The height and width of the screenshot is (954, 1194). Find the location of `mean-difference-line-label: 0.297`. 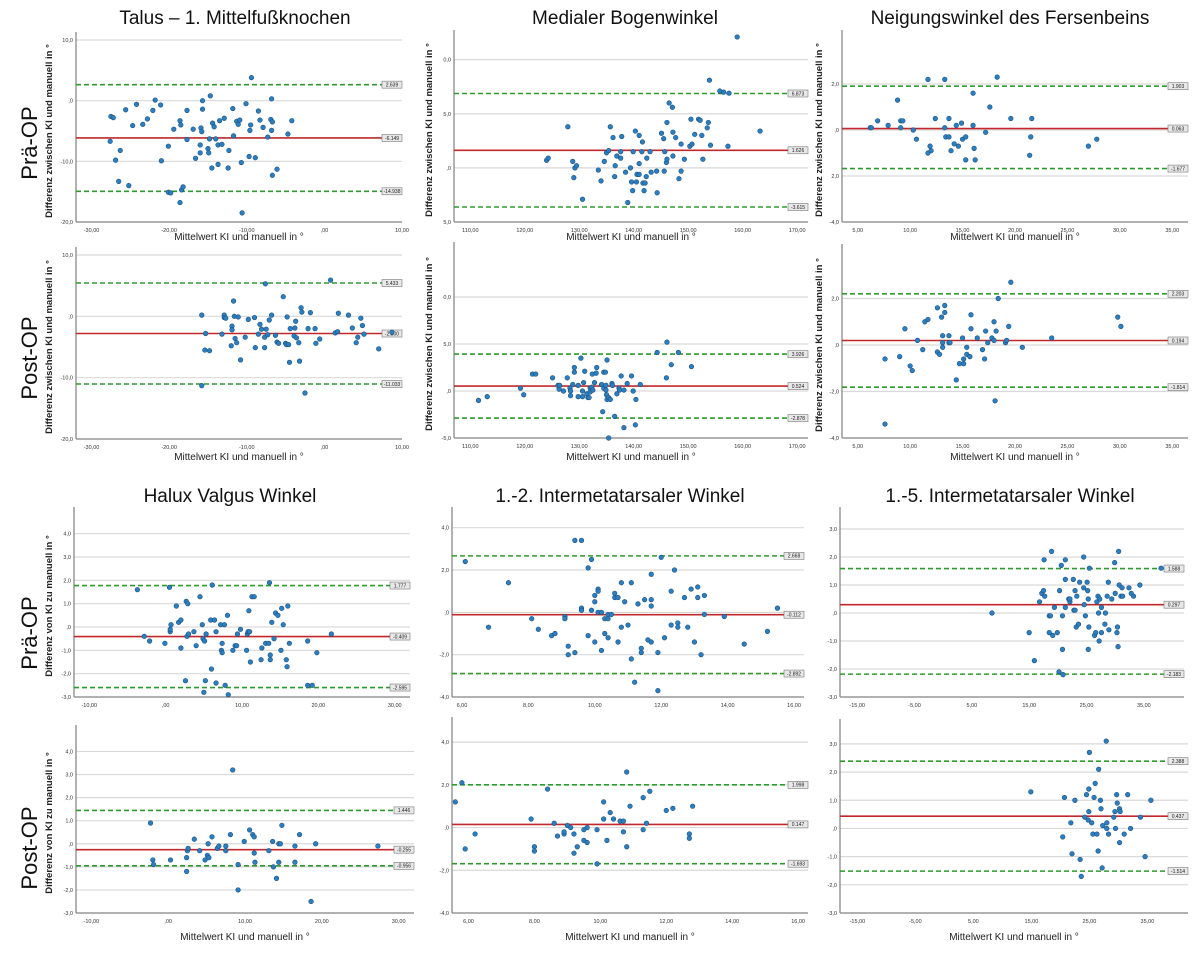

mean-difference-line-label: 0.297 is located at coordinates (1174, 605).